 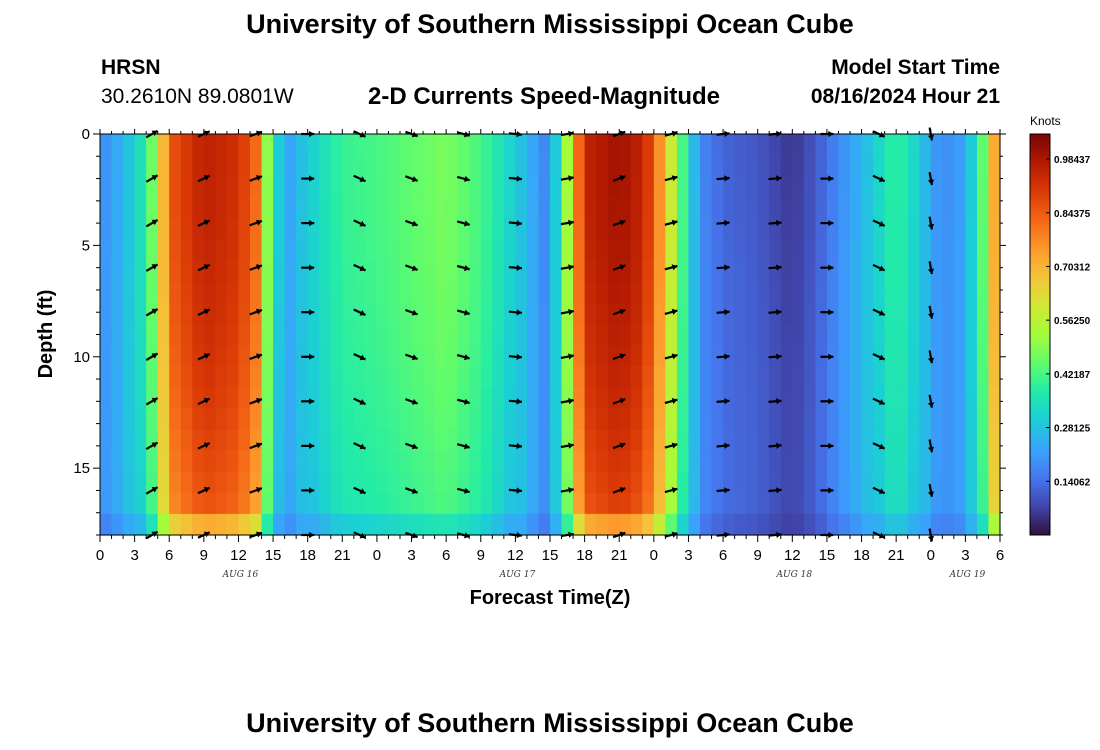 What do you see at coordinates (619, 555) in the screenshot?
I see `x-tick-label: 21` at bounding box center [619, 555].